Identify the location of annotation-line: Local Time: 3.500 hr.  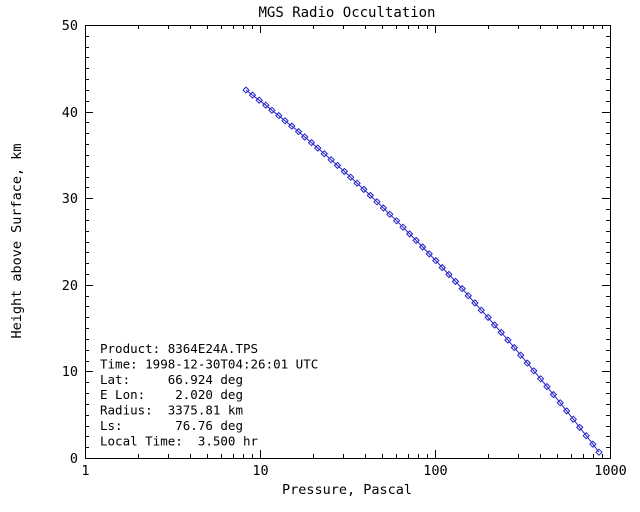
(179, 440).